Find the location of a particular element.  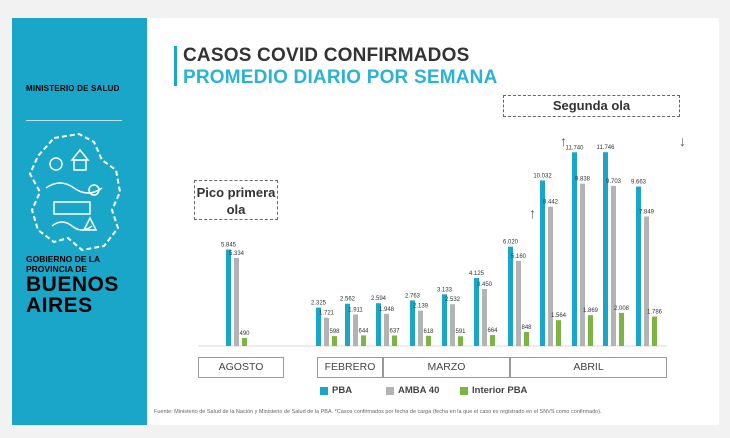

page-title: CASOS COVID CONFIRMADOS is located at coordinates (326, 55).